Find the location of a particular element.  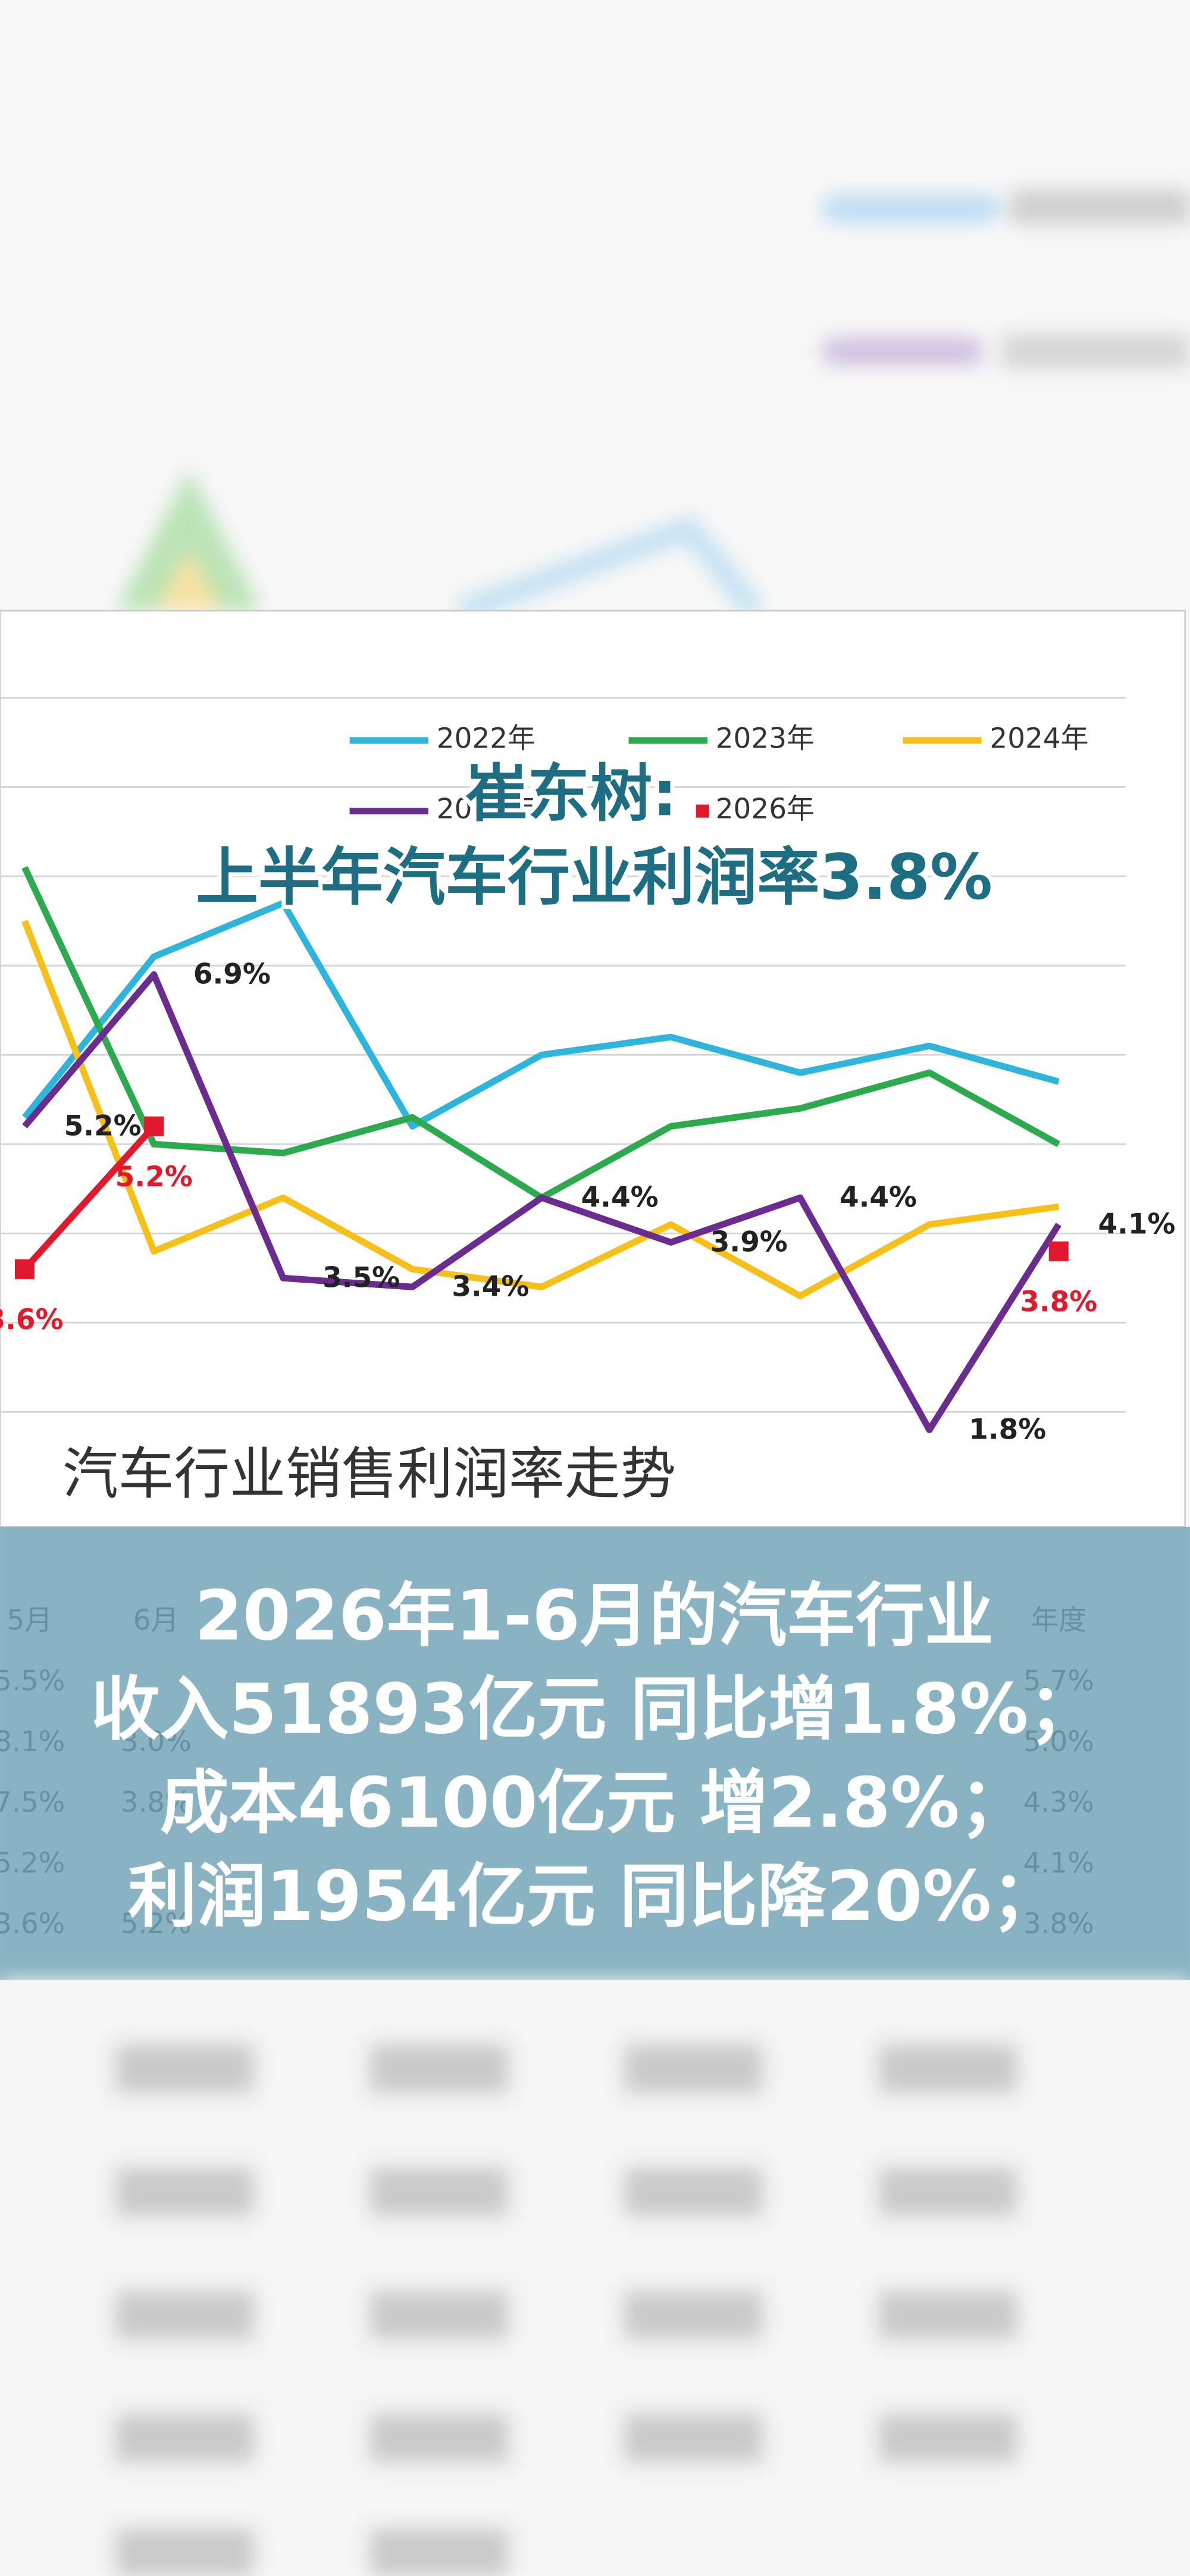

legend-label: 2024年 is located at coordinates (1038, 739).